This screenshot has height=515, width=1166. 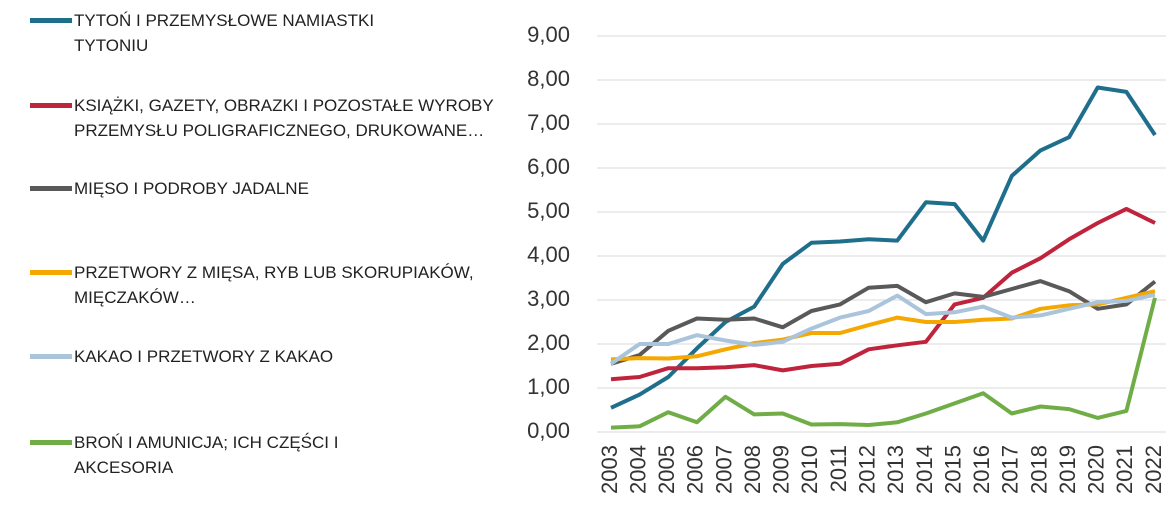 I want to click on x-tick-label: 2003, so click(x=609, y=469).